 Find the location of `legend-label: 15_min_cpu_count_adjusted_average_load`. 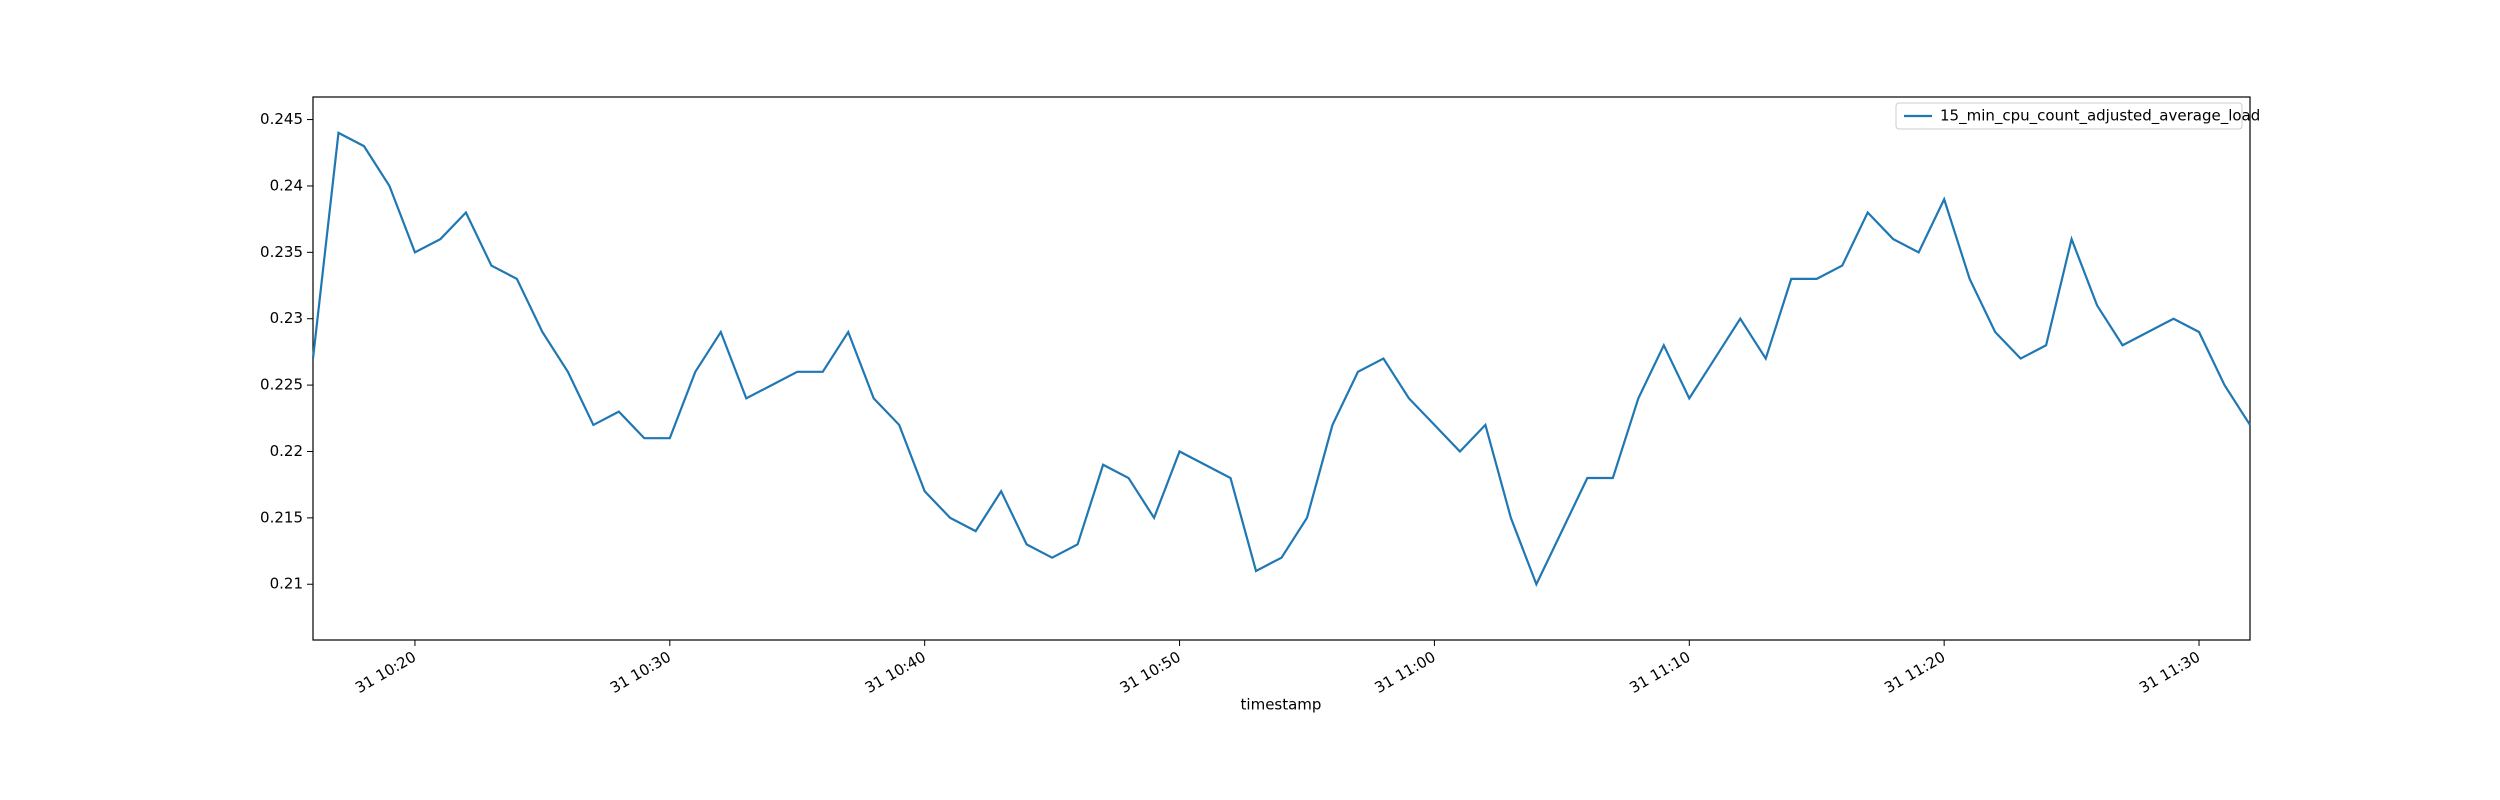

legend-label: 15_min_cpu_count_adjusted_average_load is located at coordinates (2100, 116).